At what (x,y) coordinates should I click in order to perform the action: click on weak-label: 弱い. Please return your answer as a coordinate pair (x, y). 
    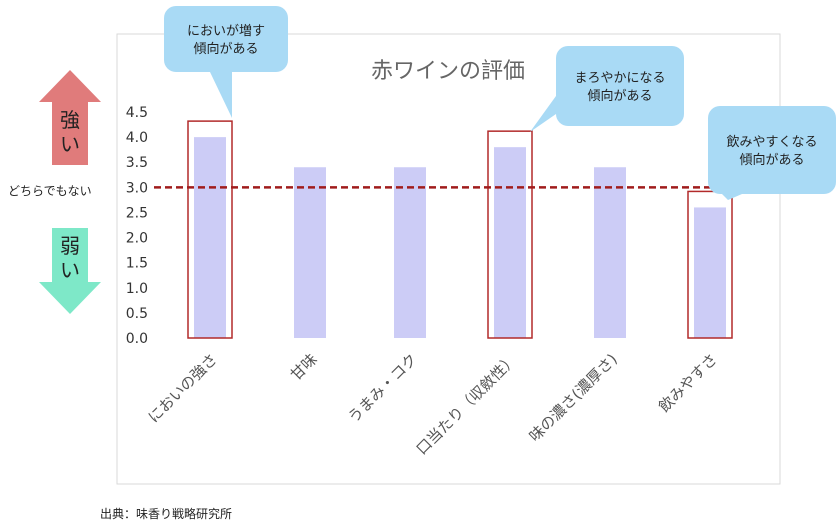
    Looking at the image, I should click on (70, 258).